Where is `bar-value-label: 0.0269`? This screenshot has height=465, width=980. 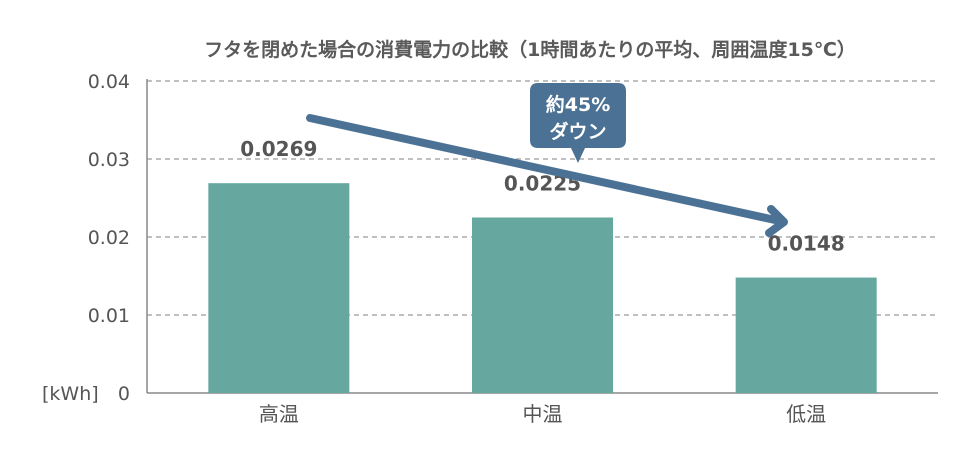 bar-value-label: 0.0269 is located at coordinates (278, 149).